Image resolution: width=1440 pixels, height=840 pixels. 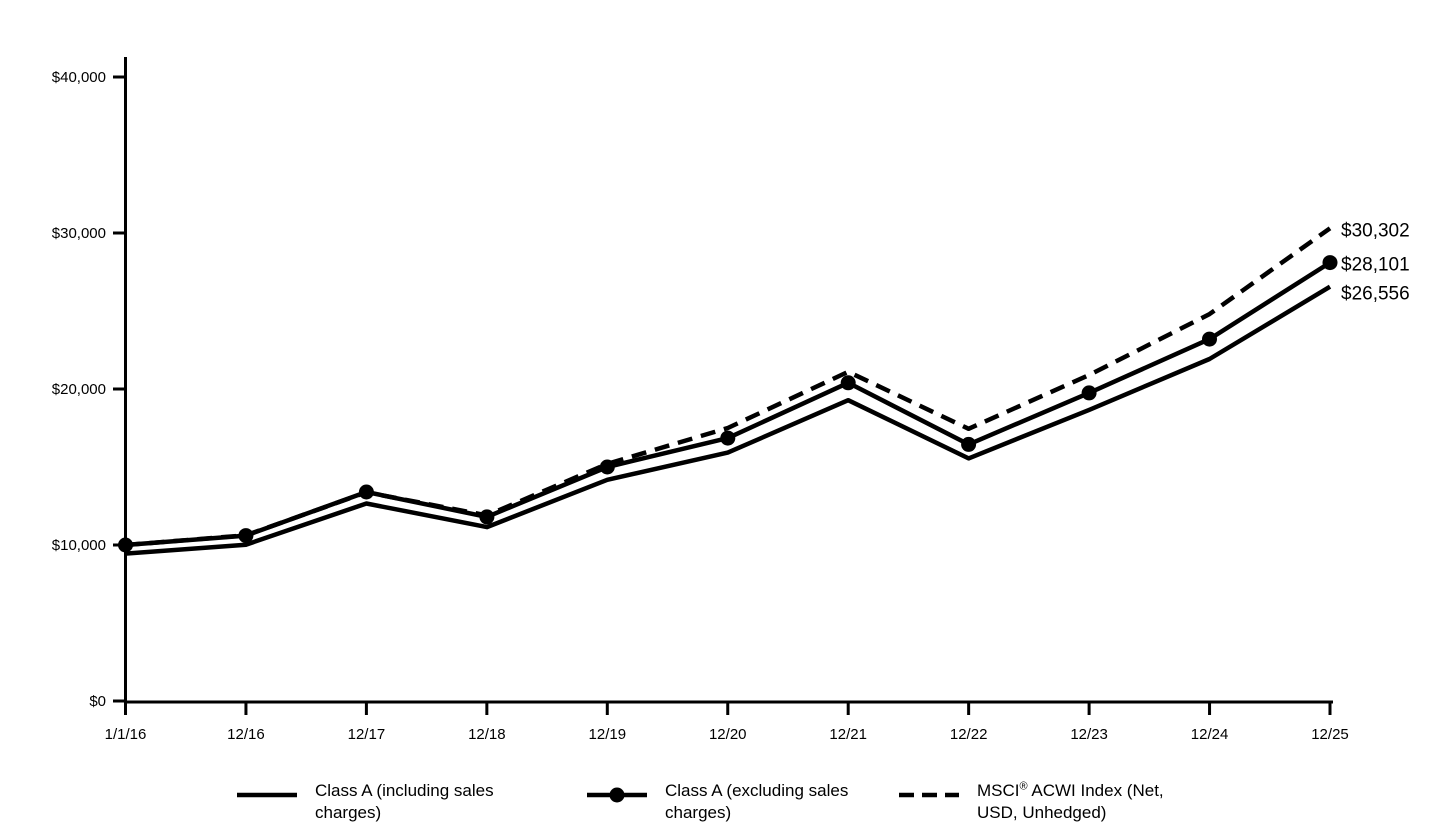 What do you see at coordinates (267, 795) in the screenshot?
I see `legend-swatch-solid-icon` at bounding box center [267, 795].